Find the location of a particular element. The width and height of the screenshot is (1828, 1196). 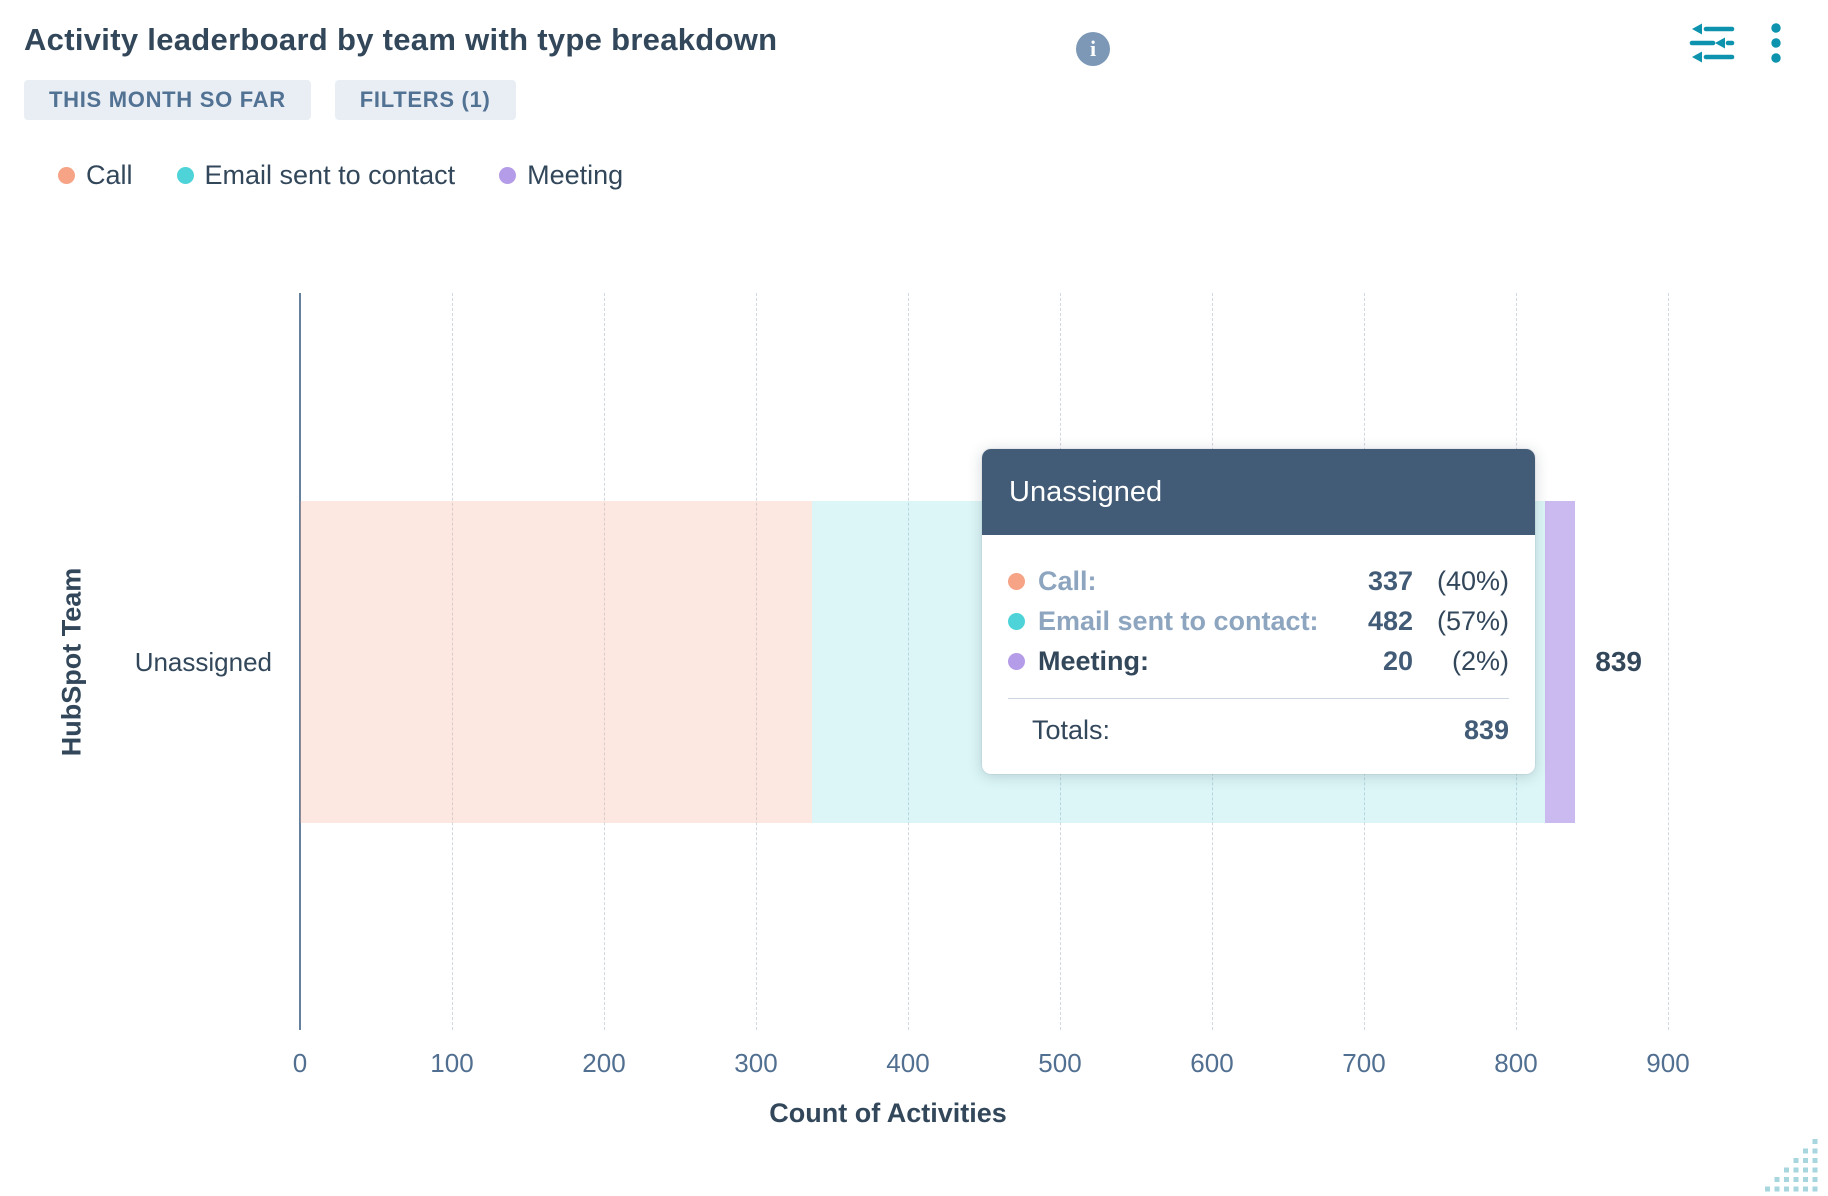

tooltip-row-value: 482 is located at coordinates (1390, 620).